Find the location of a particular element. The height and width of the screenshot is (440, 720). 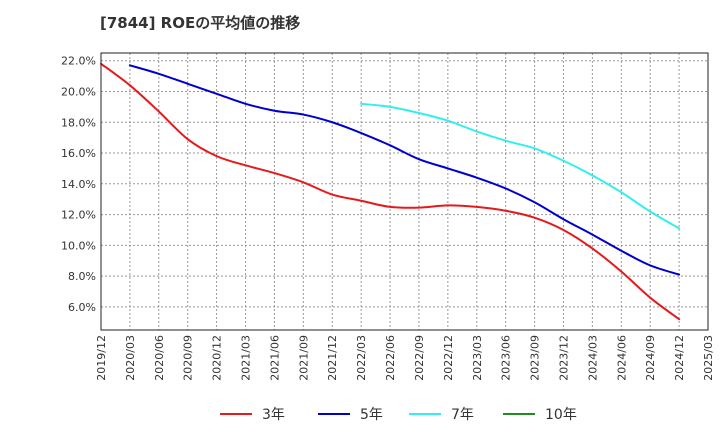

x-tick-label: 2023/09 is located at coordinates (535, 358).